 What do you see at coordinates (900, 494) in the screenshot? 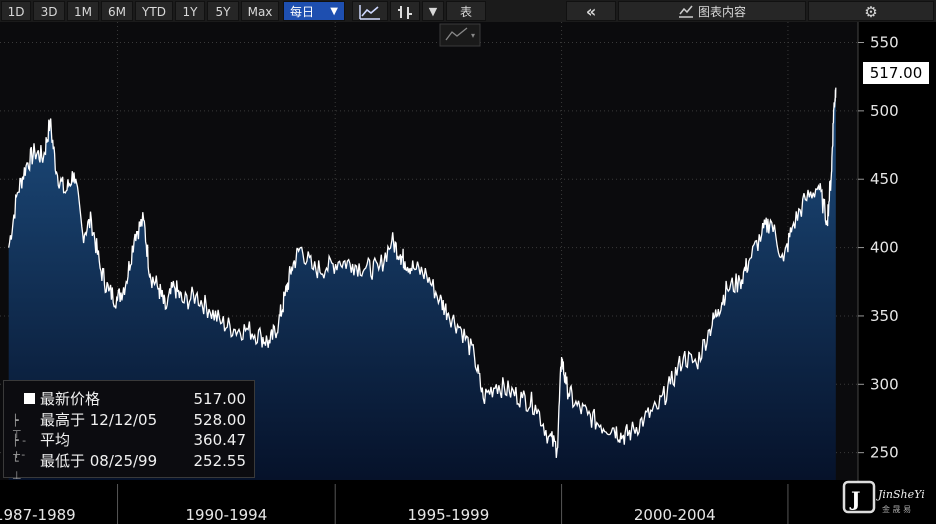
I see `svg-text: JinSheYi` at bounding box center [900, 494].